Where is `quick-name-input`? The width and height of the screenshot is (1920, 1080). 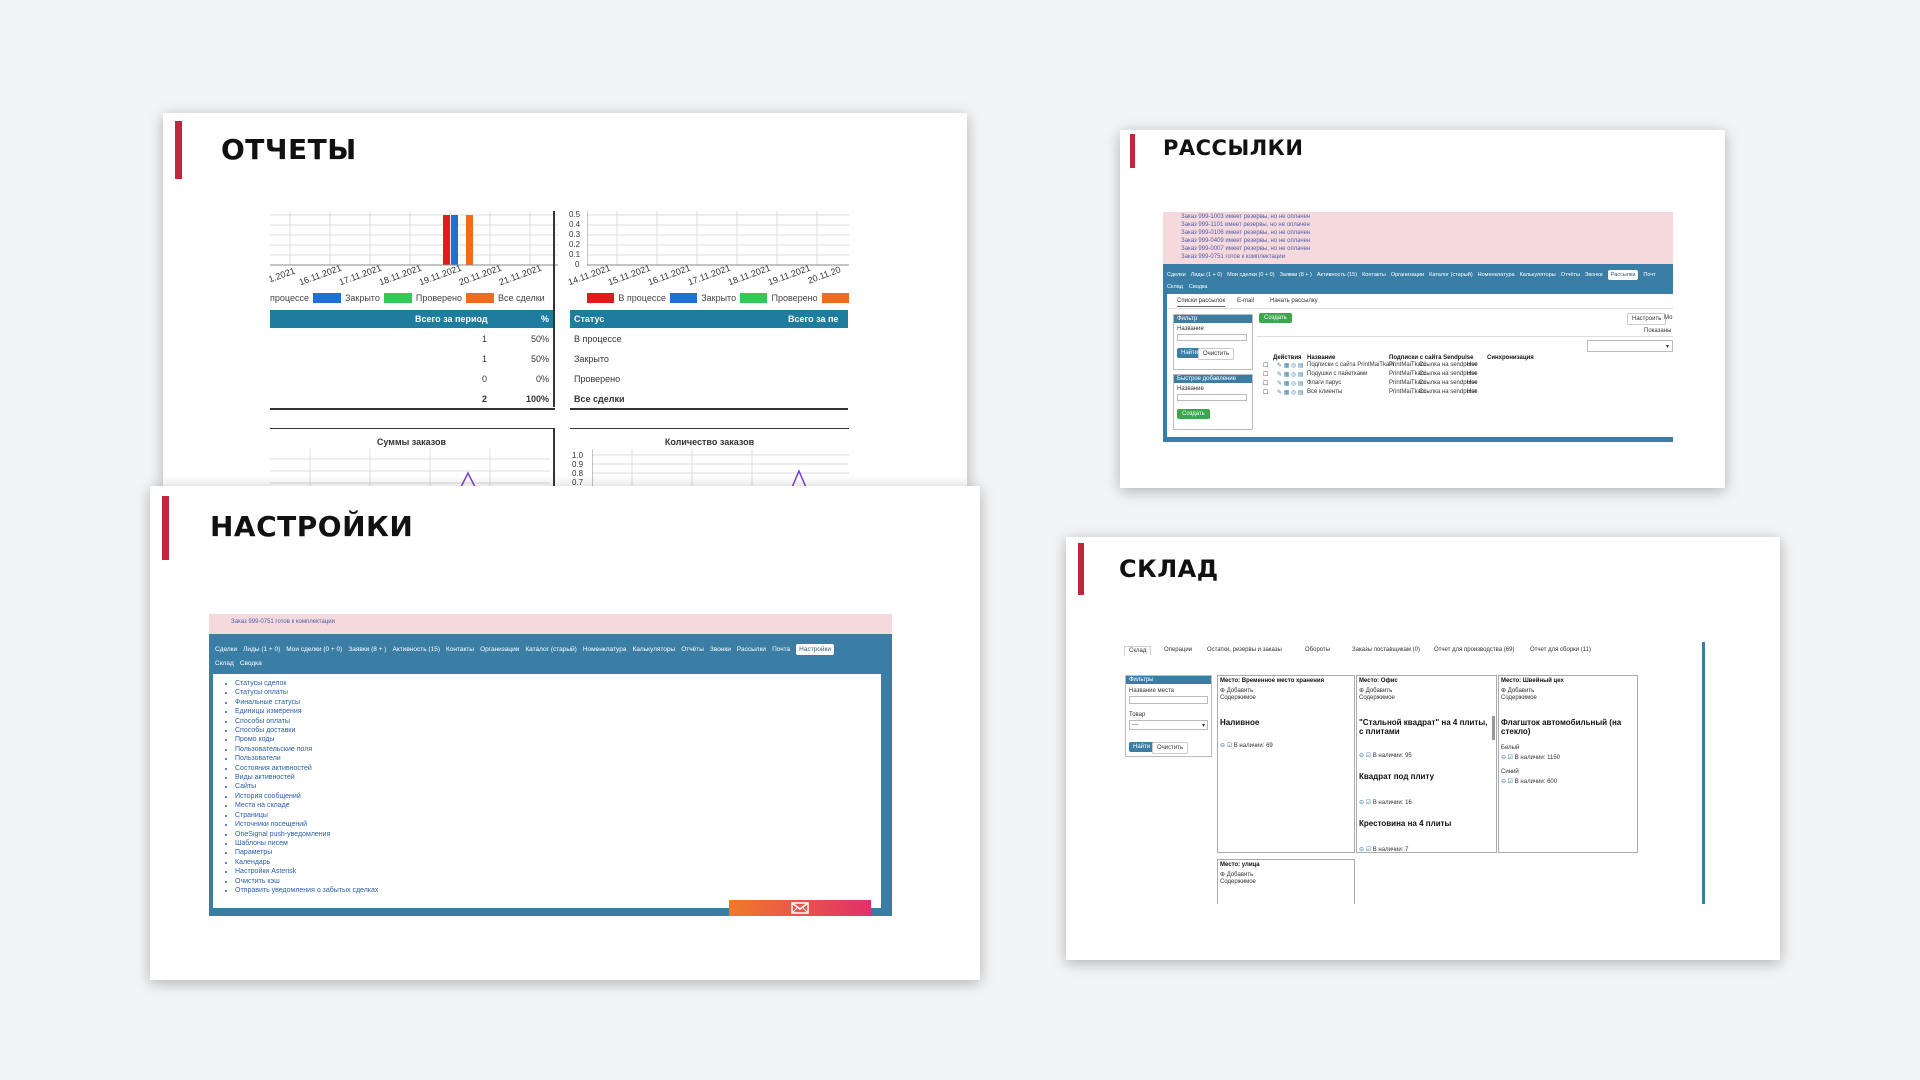
quick-name-input is located at coordinates (1212, 397).